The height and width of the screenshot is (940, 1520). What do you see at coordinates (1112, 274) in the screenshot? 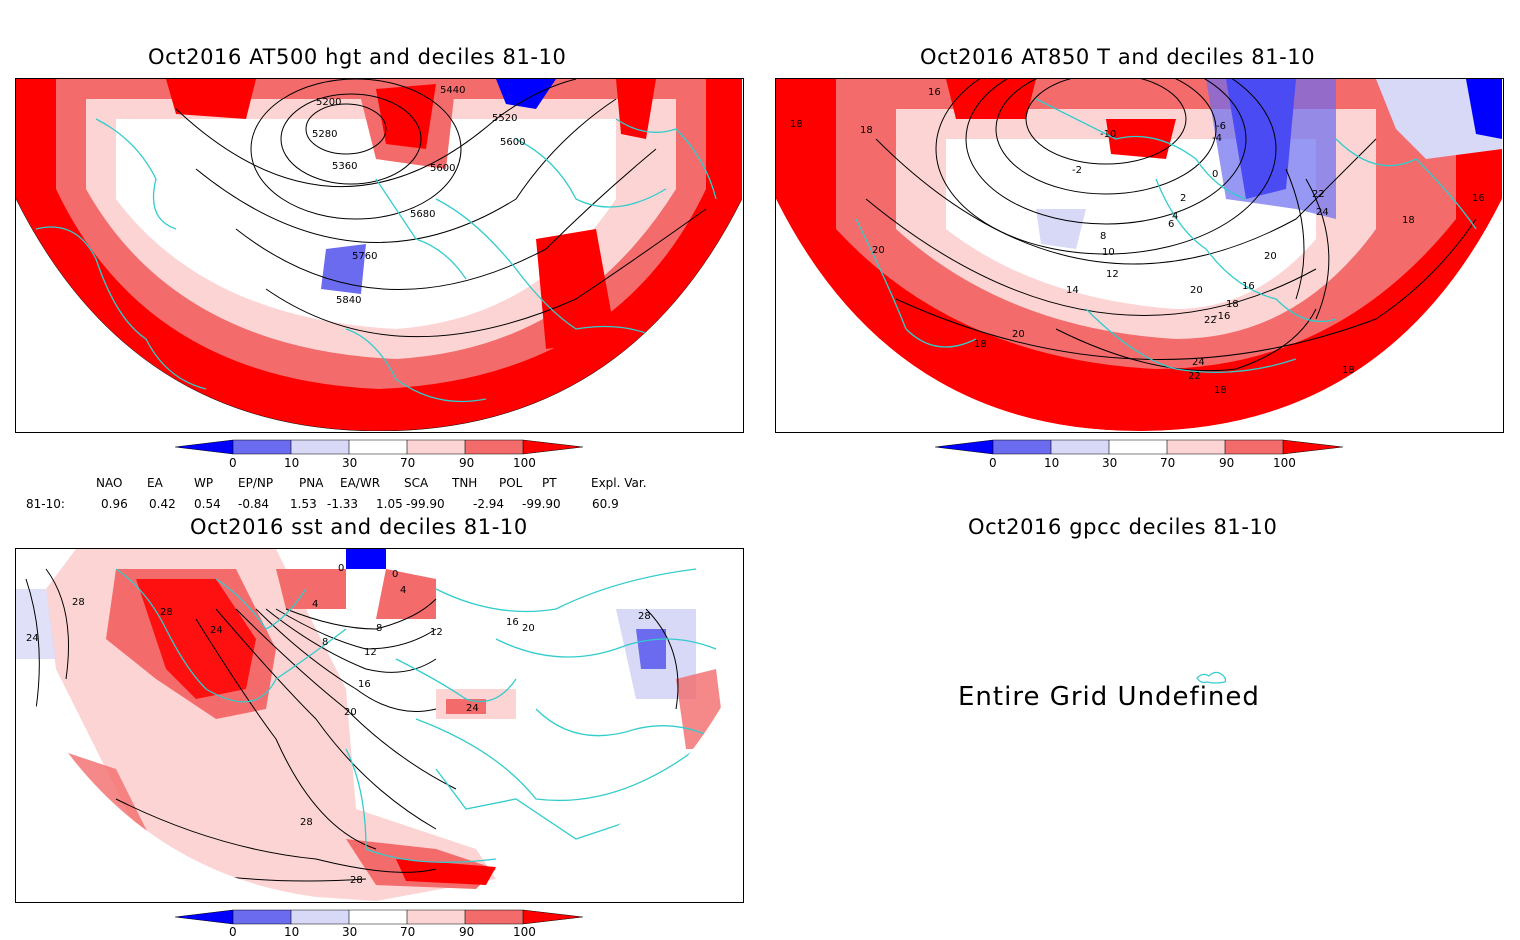
I see `t850-contour-label: 12` at bounding box center [1112, 274].